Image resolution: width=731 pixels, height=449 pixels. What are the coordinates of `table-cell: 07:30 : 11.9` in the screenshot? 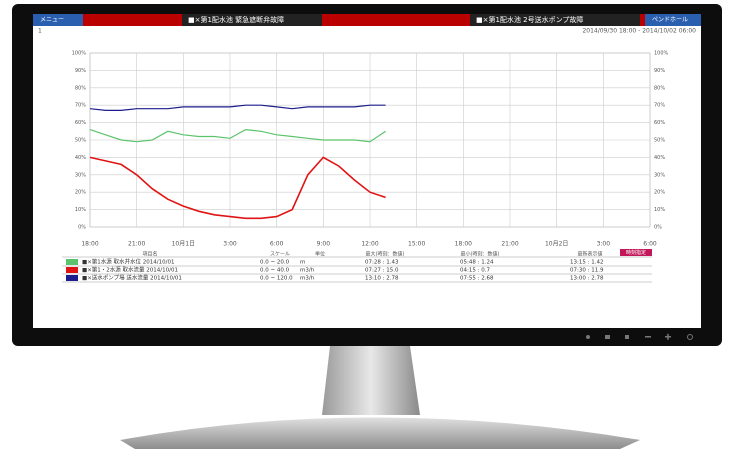 It's located at (587, 271).